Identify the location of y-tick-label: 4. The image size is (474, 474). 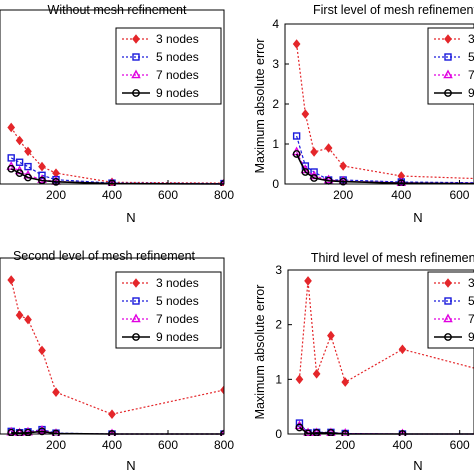
(275, 24).